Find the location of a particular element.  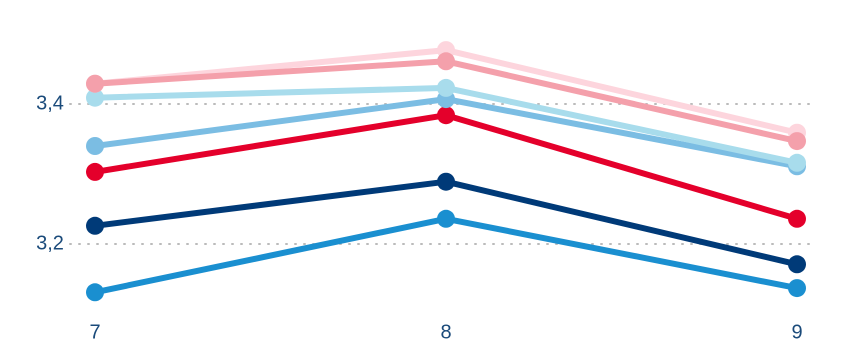

x-tick-label: 8 is located at coordinates (445, 332).